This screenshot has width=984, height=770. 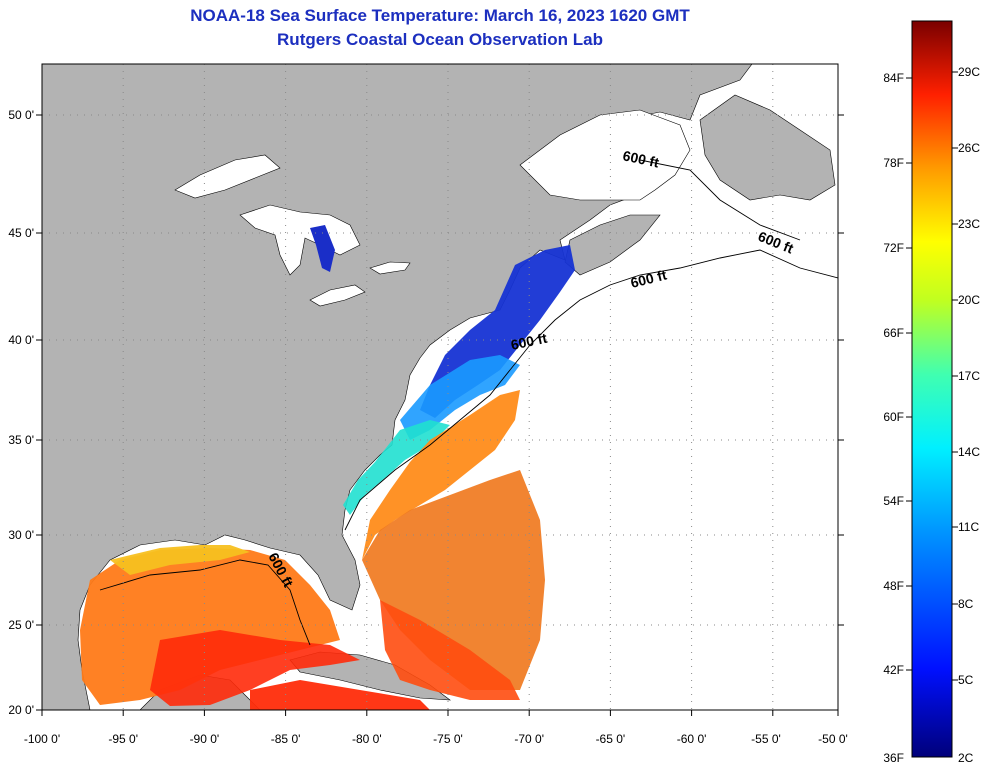 What do you see at coordinates (460, 397) in the screenshot?
I see `sst-atlantic-cool` at bounding box center [460, 397].